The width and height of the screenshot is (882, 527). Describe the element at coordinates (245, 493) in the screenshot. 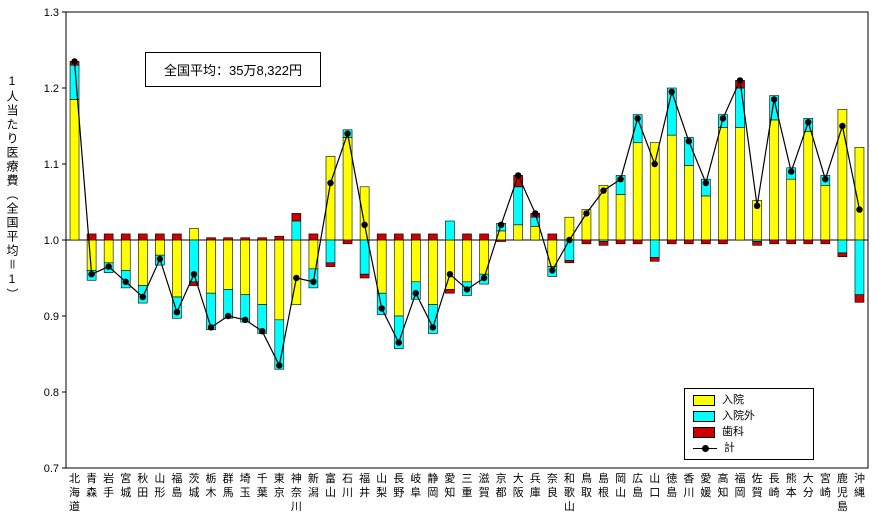

I see `x-category-label: 玉` at that location.